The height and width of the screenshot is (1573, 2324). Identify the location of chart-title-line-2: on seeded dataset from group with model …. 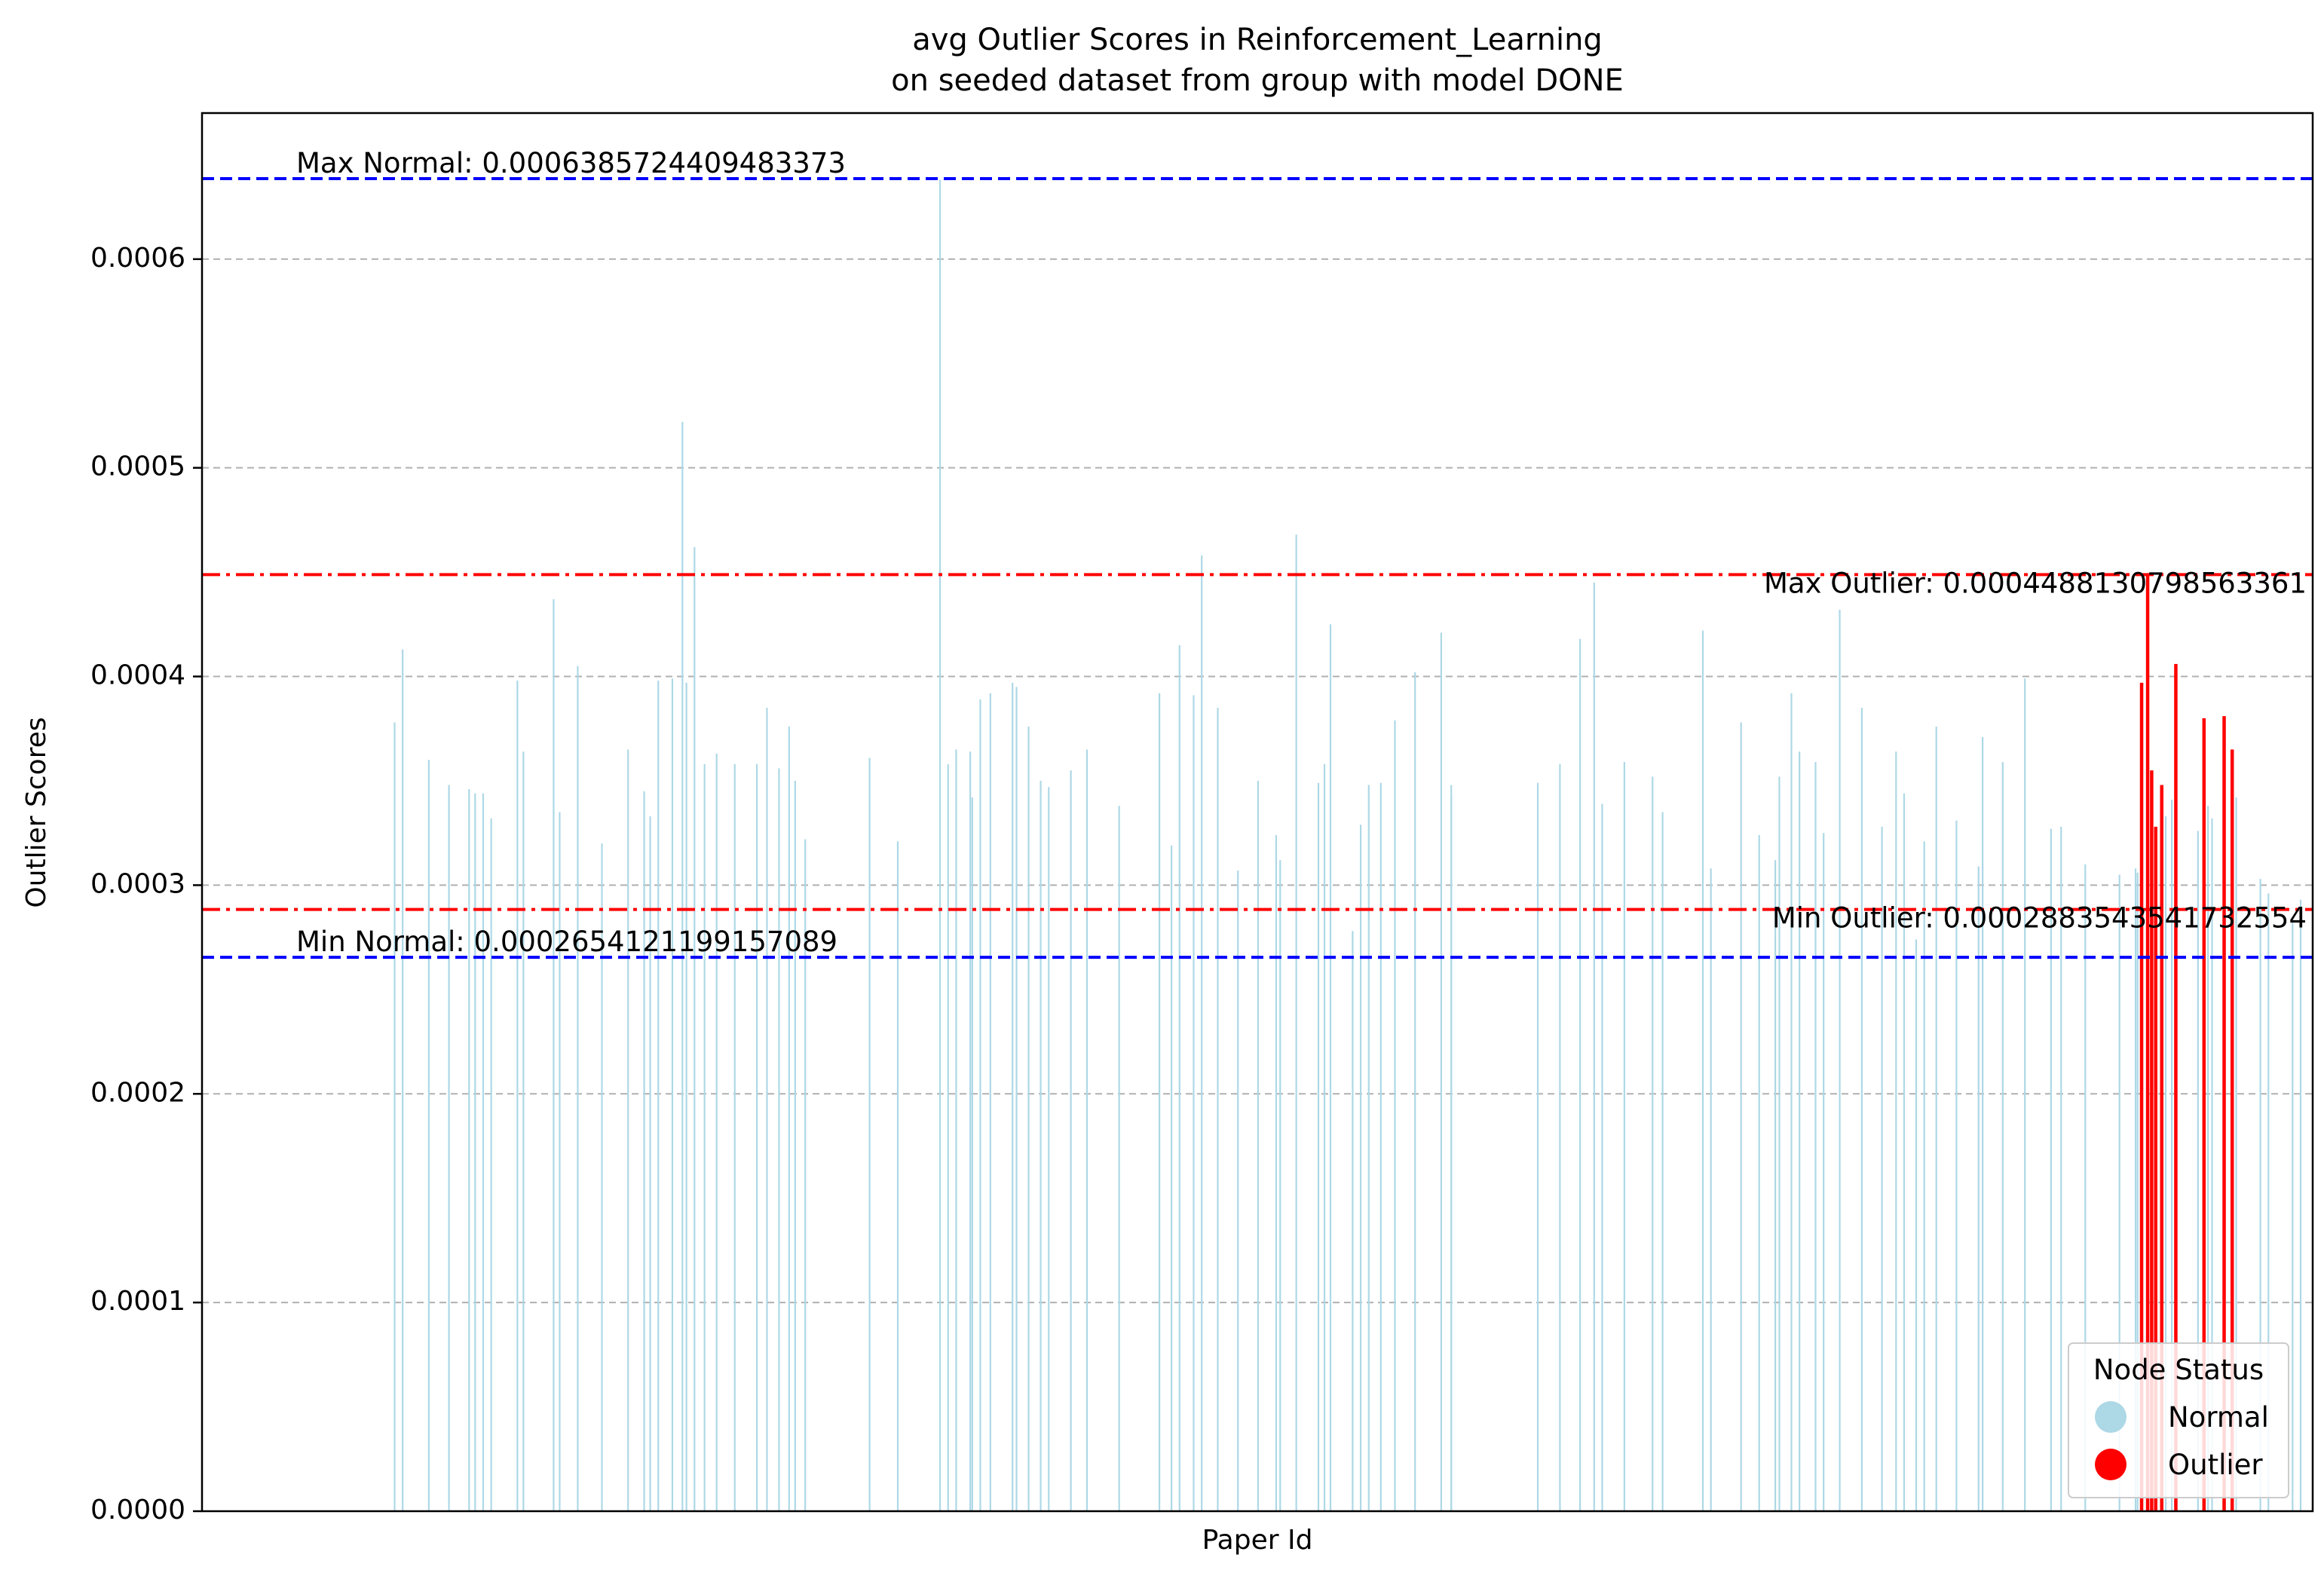
(1257, 80).